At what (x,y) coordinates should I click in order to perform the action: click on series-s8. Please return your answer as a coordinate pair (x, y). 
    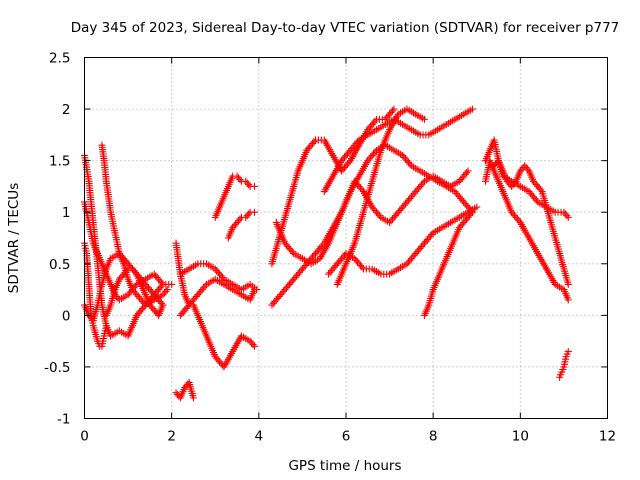
    Looking at the image, I should click on (184, 390).